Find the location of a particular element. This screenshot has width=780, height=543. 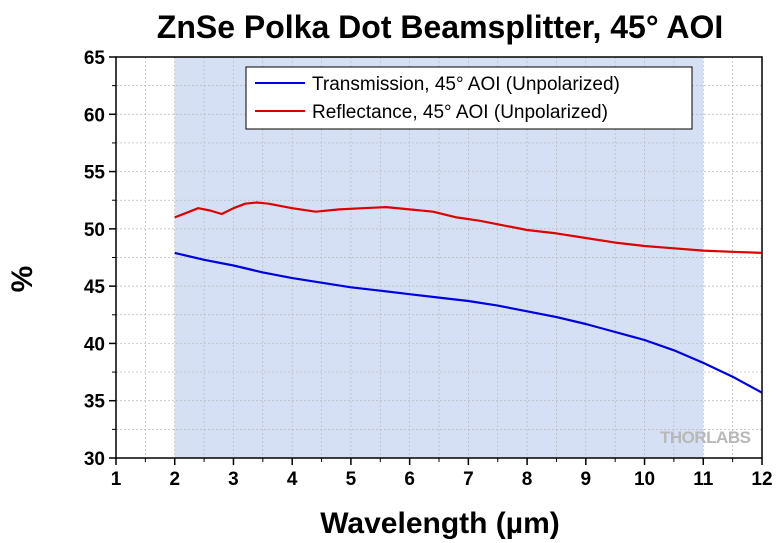

x-tick-label: 8 is located at coordinates (527, 479).